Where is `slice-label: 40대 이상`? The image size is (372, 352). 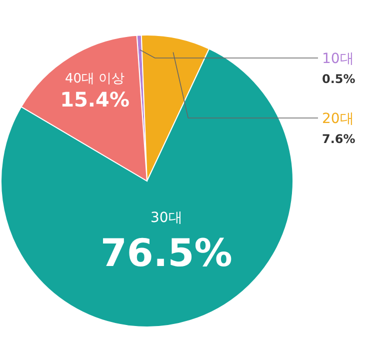 slice-label: 40대 이상 is located at coordinates (94, 79).